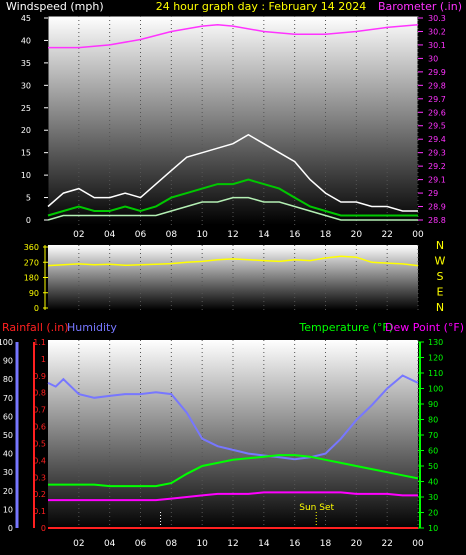  What do you see at coordinates (8, 416) in the screenshot?
I see `humidity-y-tick-label: 60` at bounding box center [8, 416].